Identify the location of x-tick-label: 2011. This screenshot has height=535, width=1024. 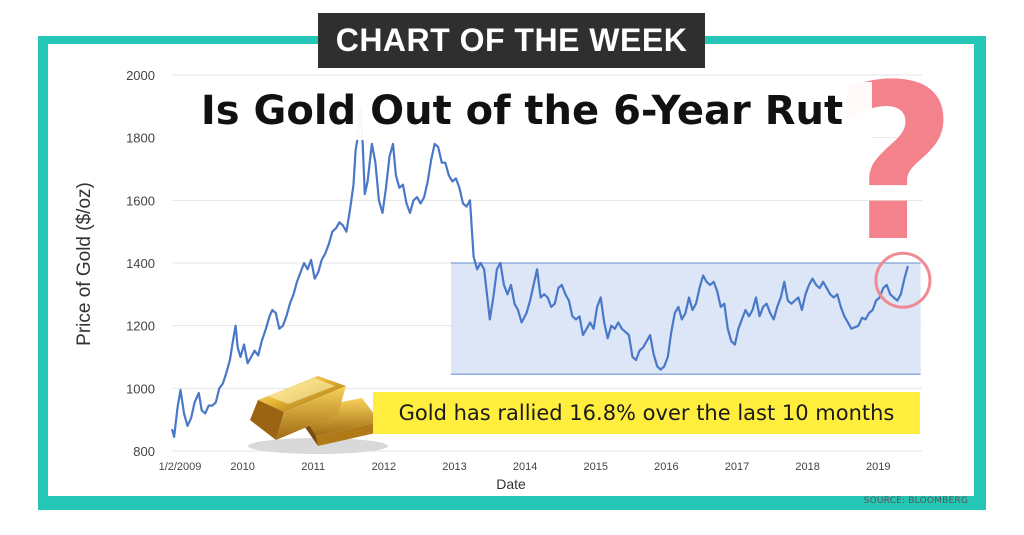
(313, 467).